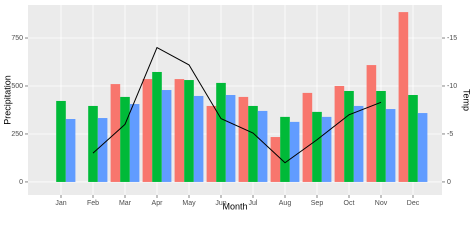 The image size is (474, 240). I want to click on x-tick-label: Apr, so click(158, 203).